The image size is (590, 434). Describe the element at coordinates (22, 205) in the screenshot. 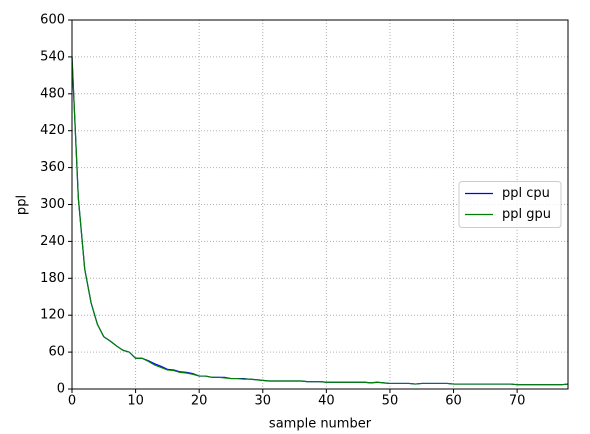

I see `y-axis-label: ppl` at that location.